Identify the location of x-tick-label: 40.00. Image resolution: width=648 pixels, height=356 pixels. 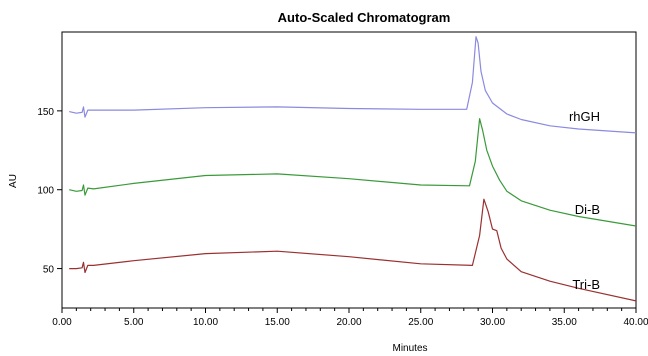
(635, 322).